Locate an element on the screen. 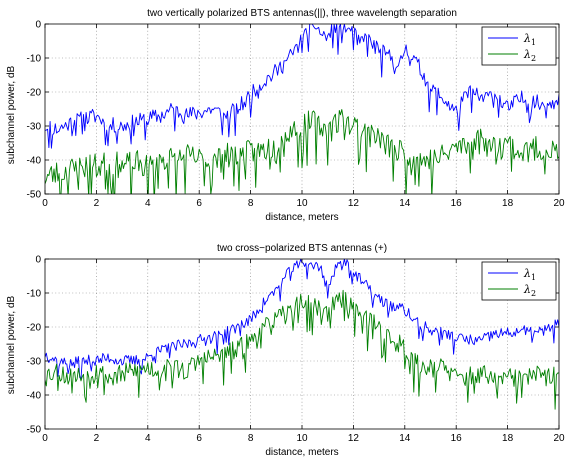 This screenshot has height=461, width=565. top-chart-xlabel: distance, meters is located at coordinates (301, 217).